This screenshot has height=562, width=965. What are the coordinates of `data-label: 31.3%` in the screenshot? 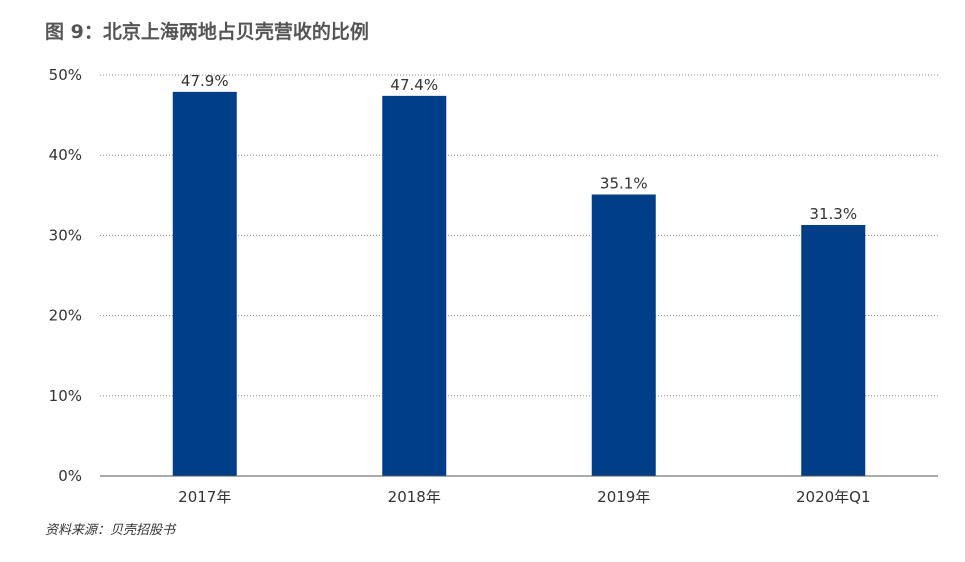 It's located at (833, 214).